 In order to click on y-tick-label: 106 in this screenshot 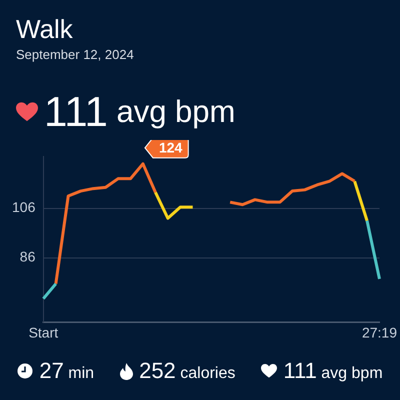, I will do `click(24, 207)`.